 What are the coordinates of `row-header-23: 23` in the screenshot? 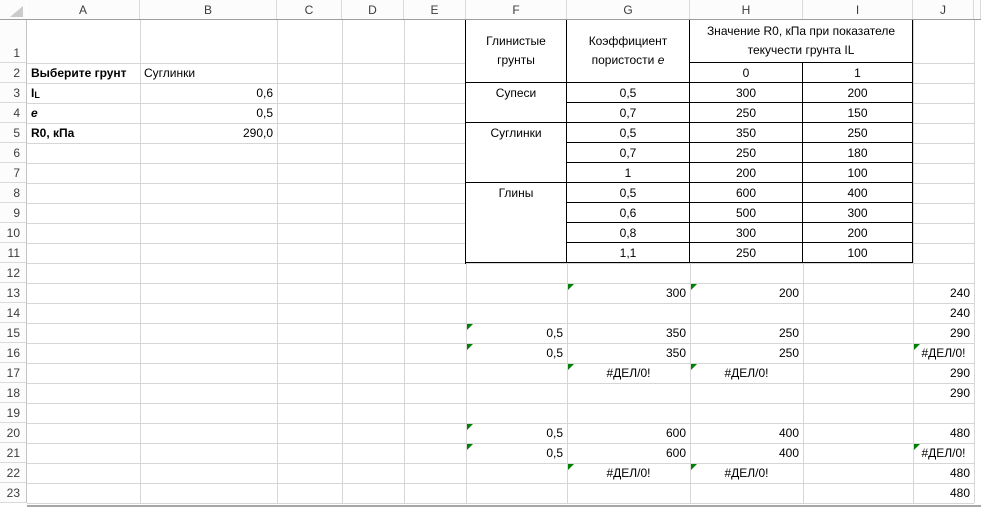 It's located at (13, 493).